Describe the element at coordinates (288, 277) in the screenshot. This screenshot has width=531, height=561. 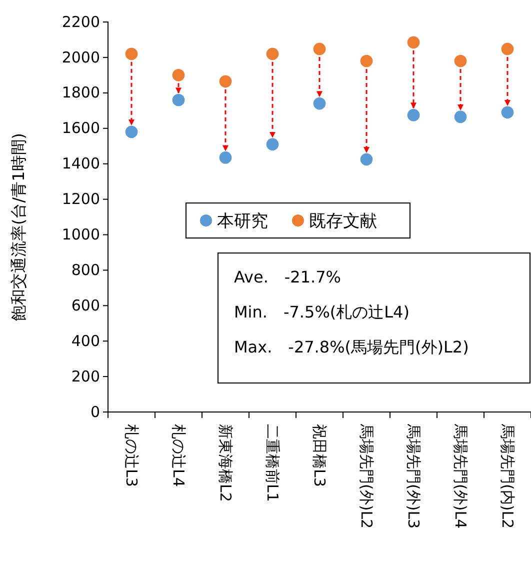
I see `annotation: Ave. -21.7%` at that location.